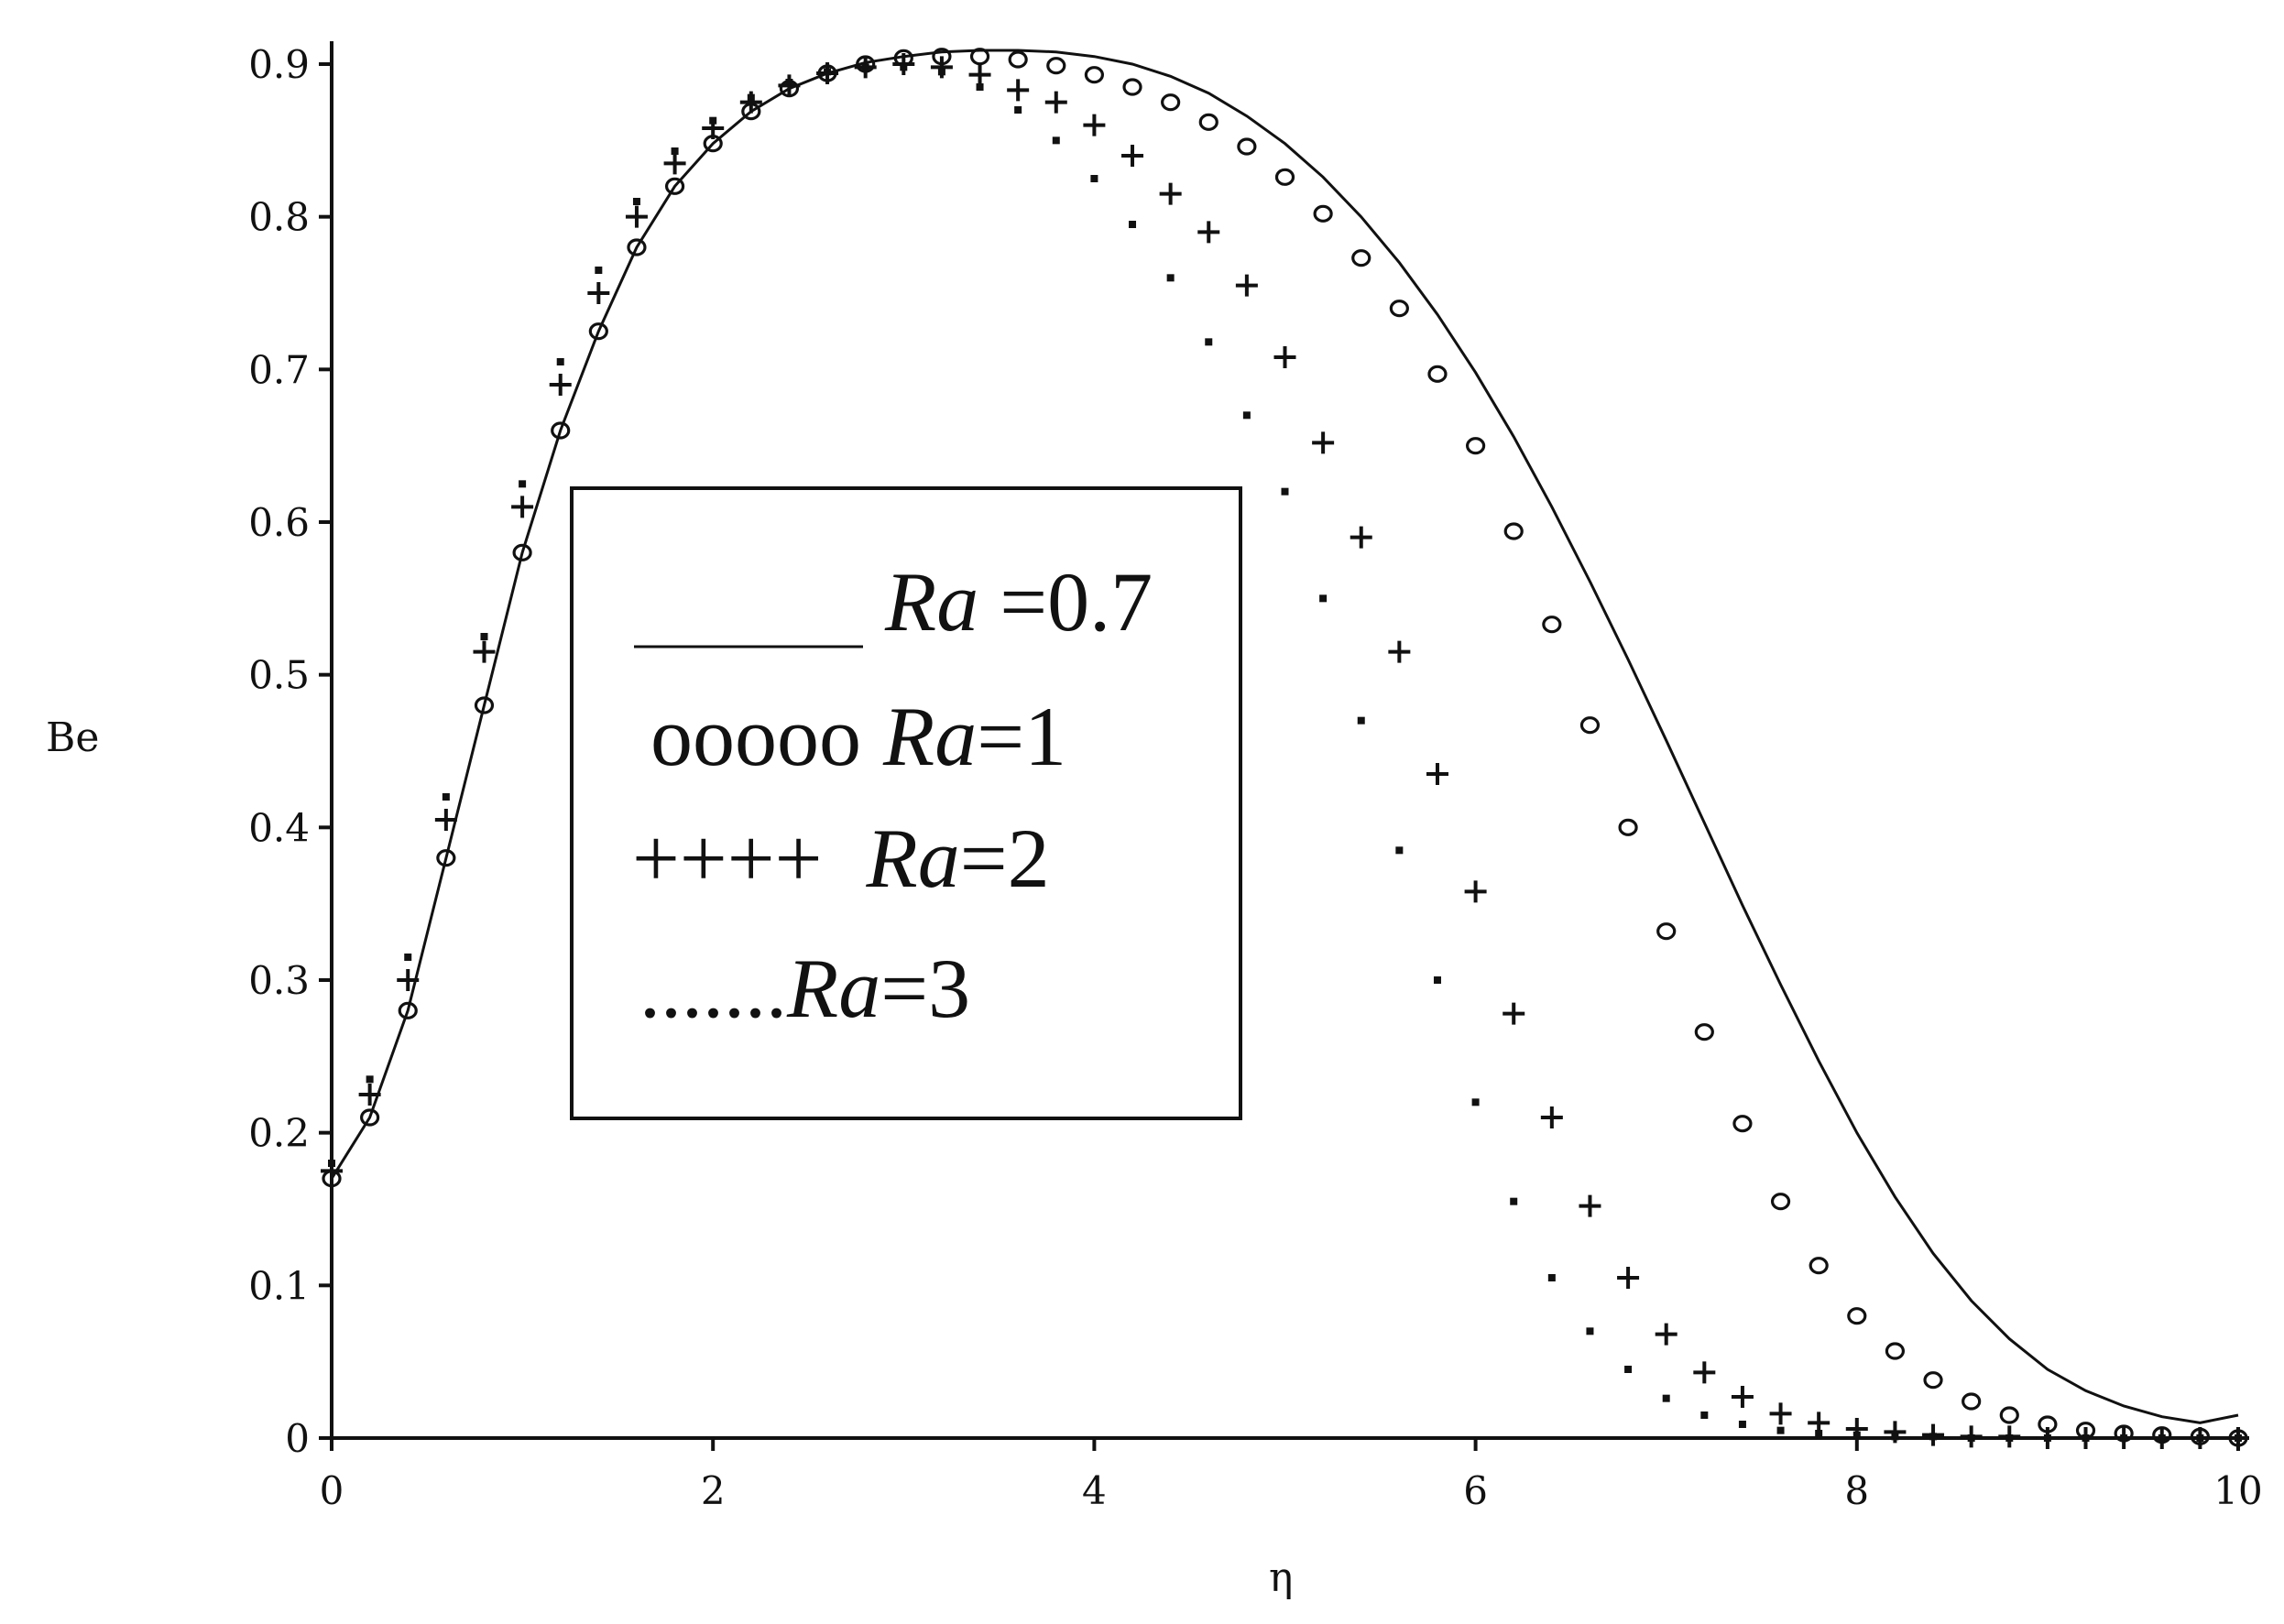 This screenshot has height=1624, width=2284. What do you see at coordinates (1005, 858) in the screenshot?
I see `legend-value: =2` at bounding box center [1005, 858].